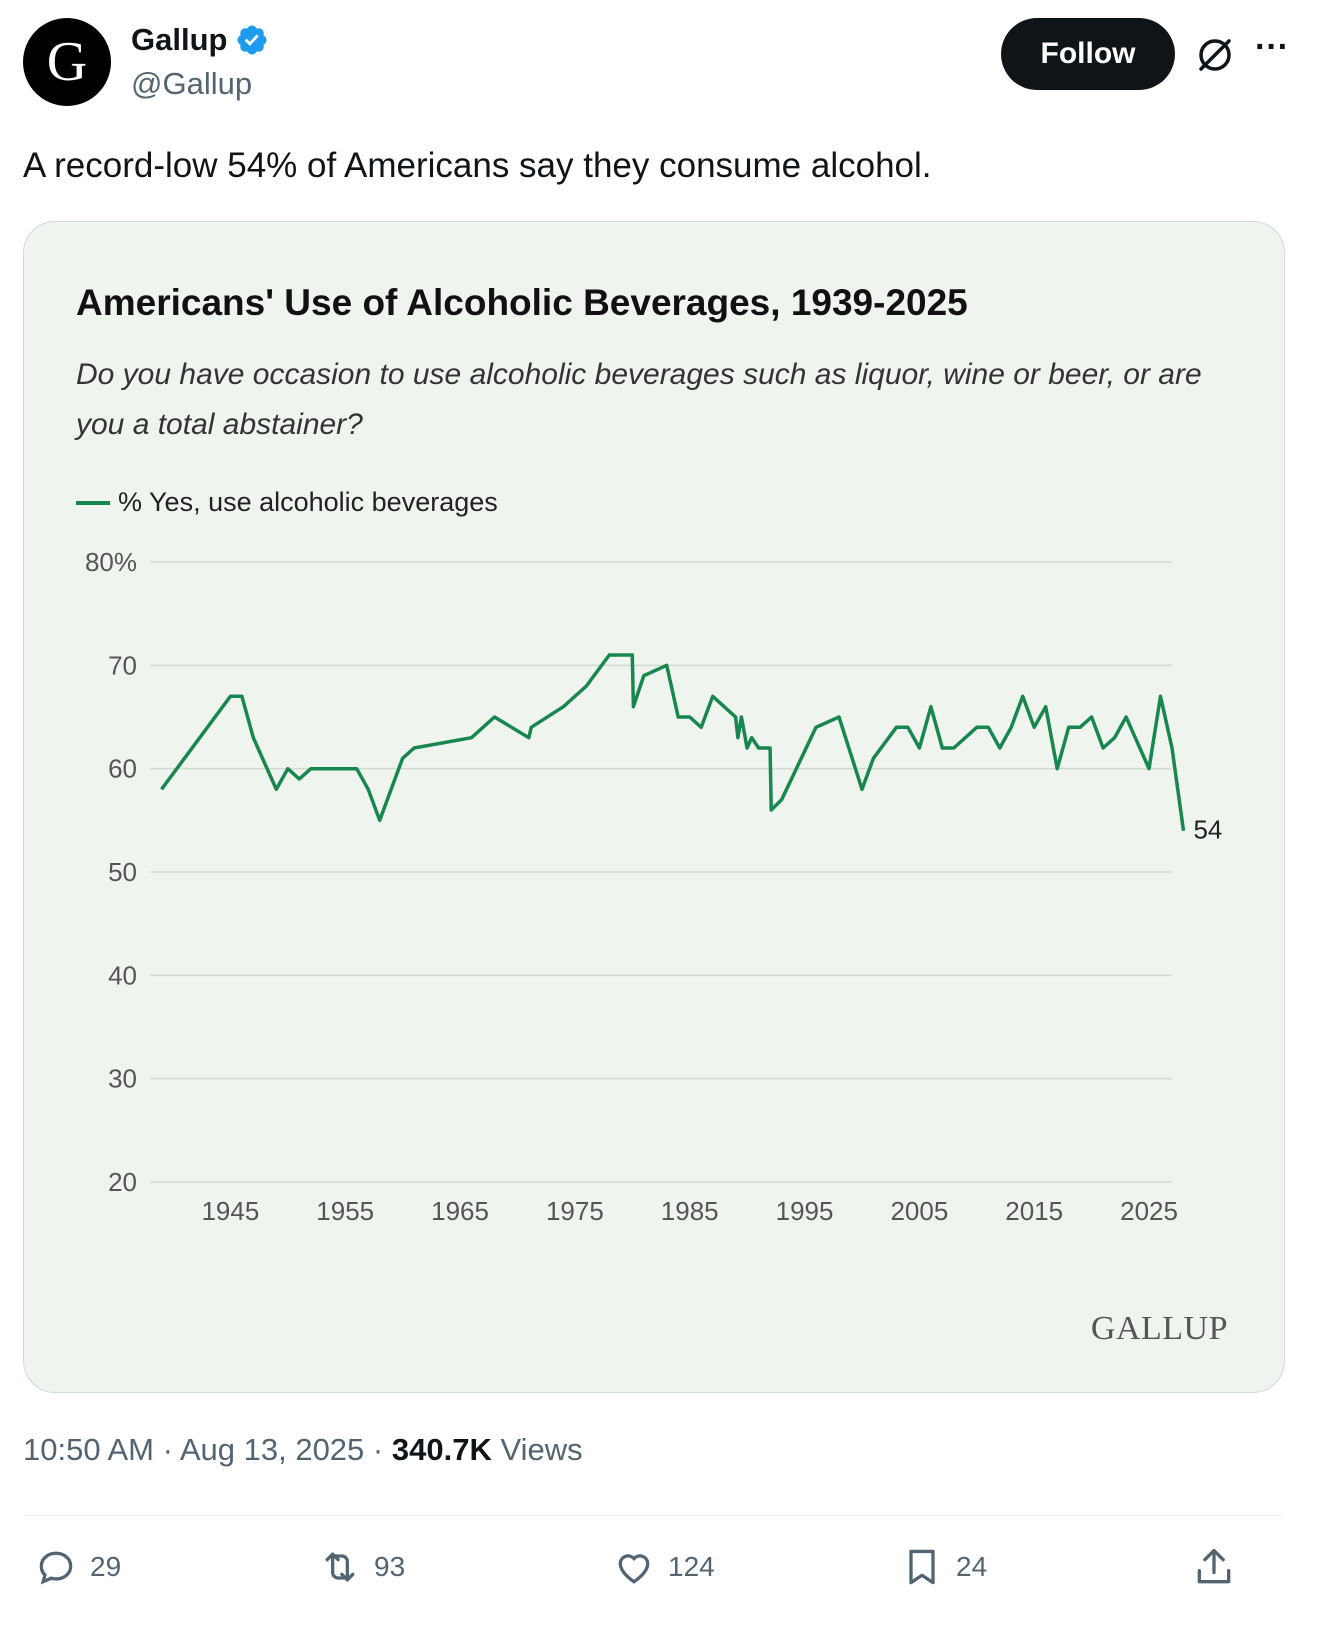  I want to click on y-tick-label: 50, so click(122, 872).